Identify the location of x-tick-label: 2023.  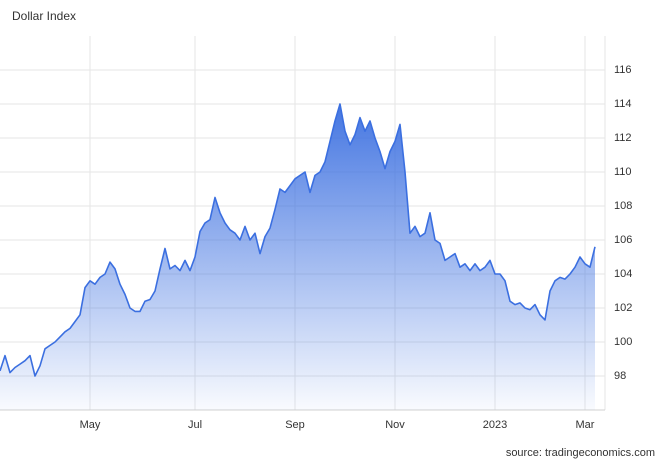
(495, 425).